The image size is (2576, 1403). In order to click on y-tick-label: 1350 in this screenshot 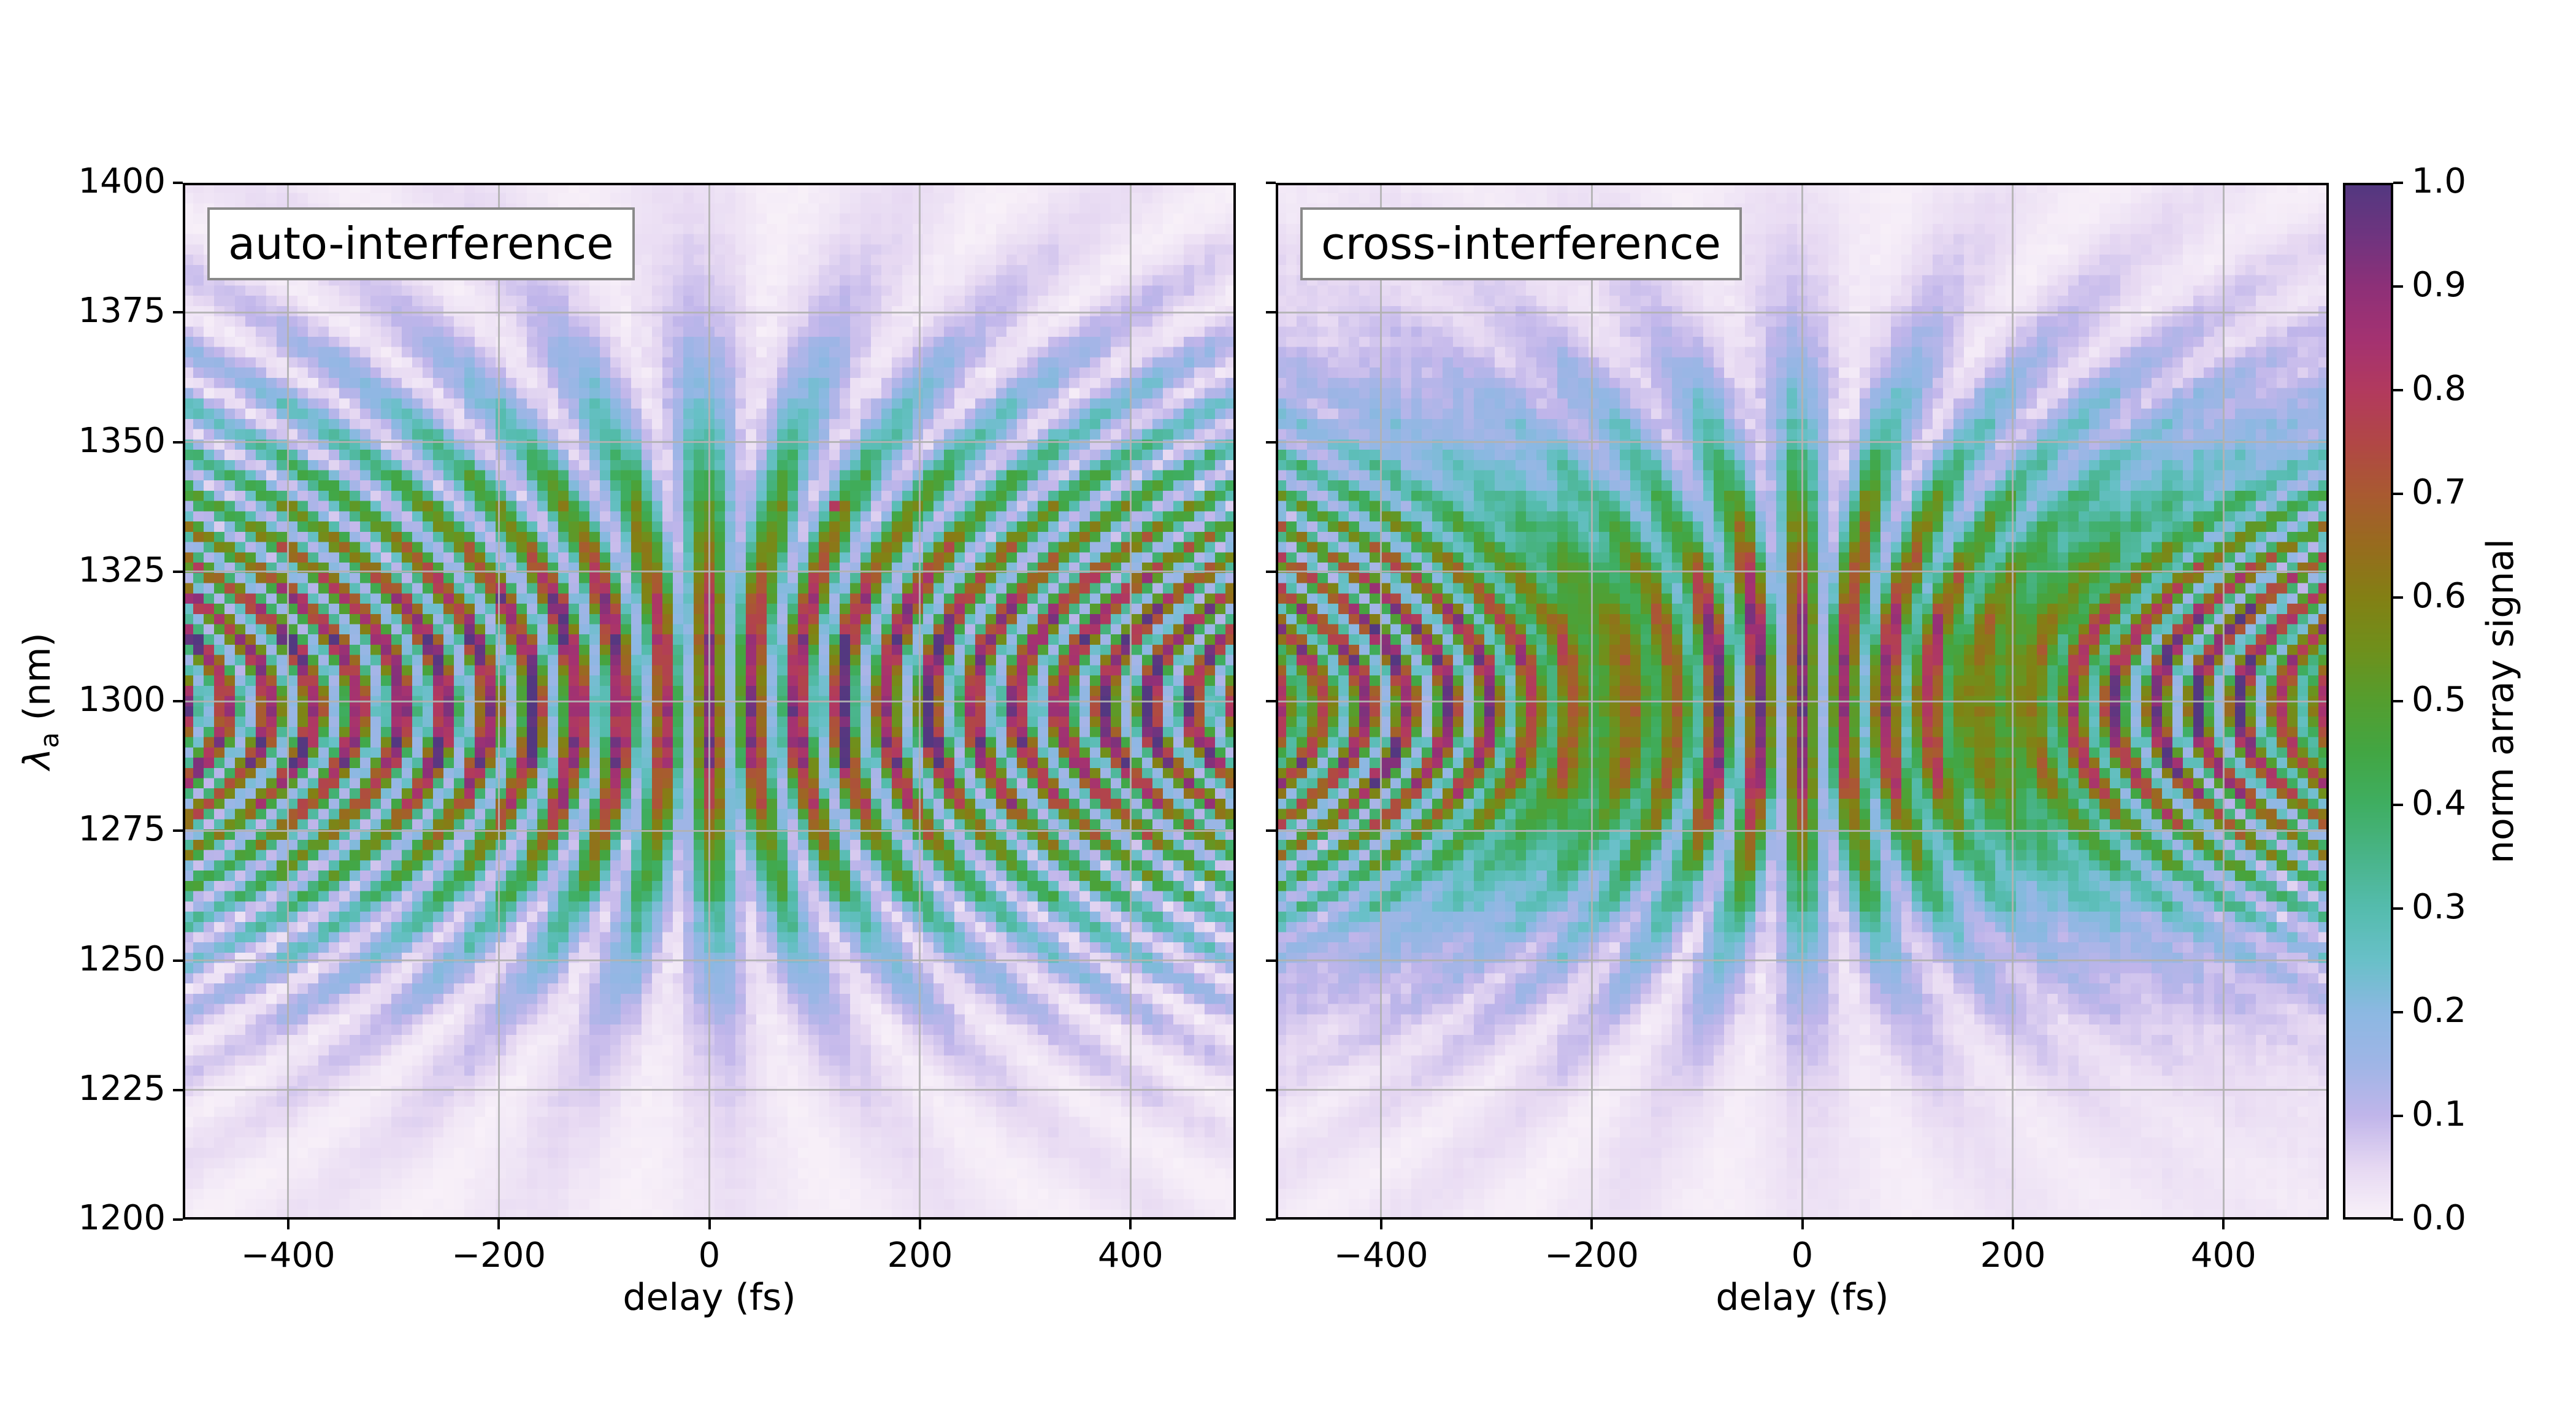, I will do `click(122, 440)`.